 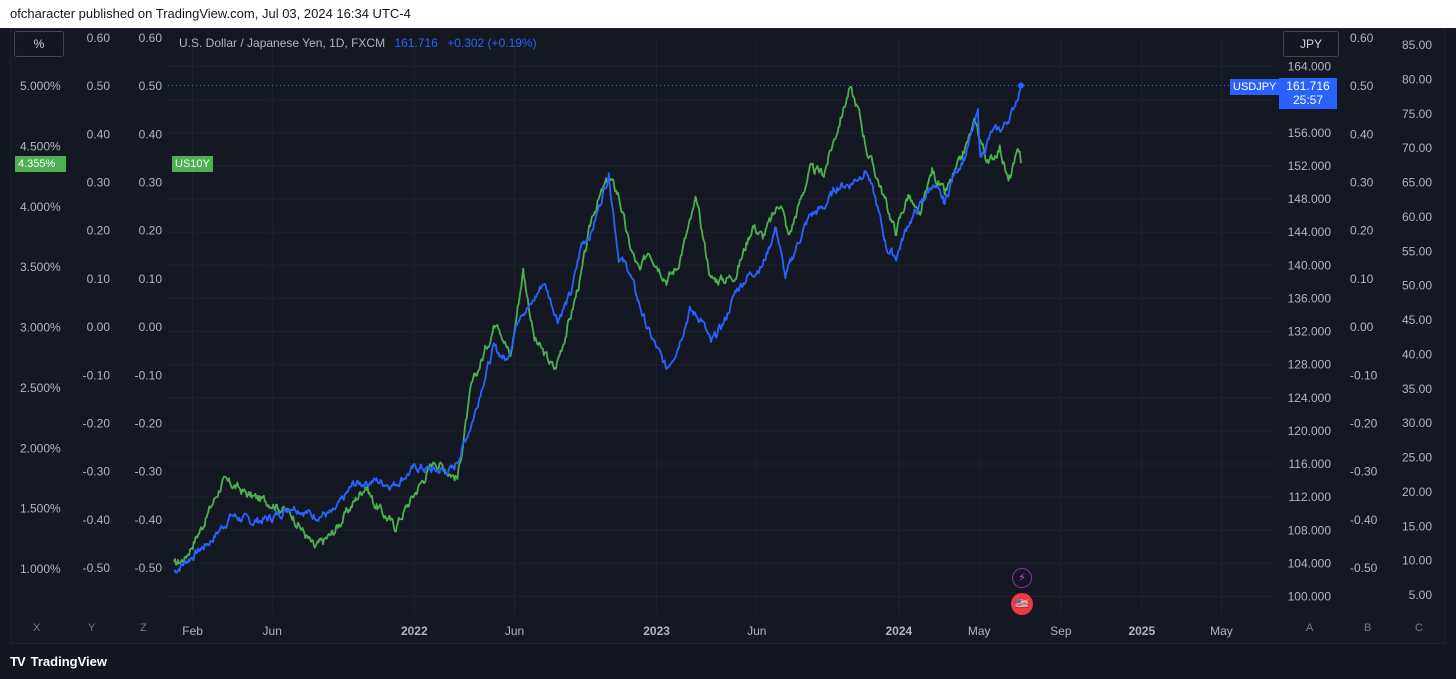 I want to click on usdjpy-countdown: 25:57, so click(x=1308, y=100).